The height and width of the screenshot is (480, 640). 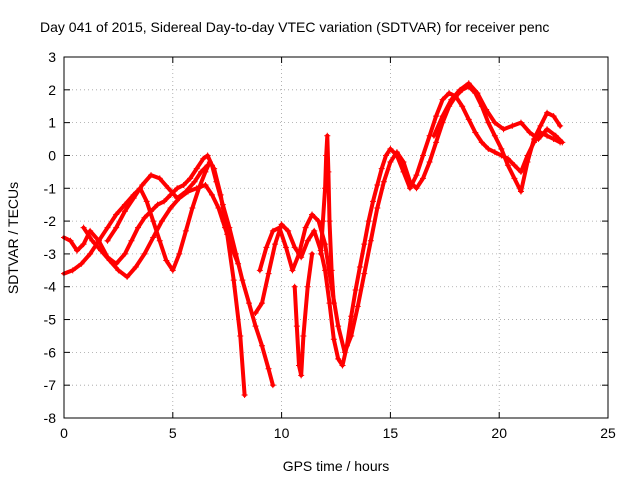 What do you see at coordinates (50, 221) in the screenshot?
I see `y-tick-label: -2` at bounding box center [50, 221].